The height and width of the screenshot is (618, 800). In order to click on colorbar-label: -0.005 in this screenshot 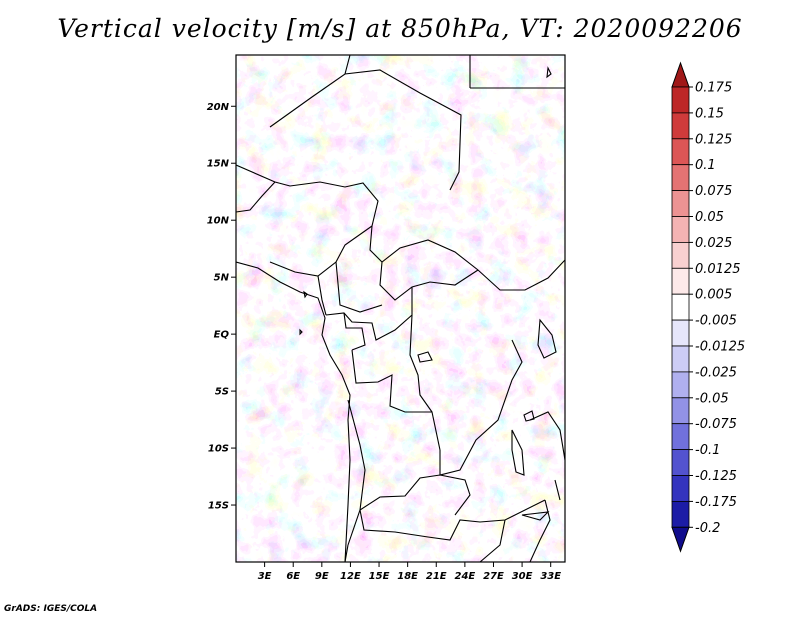, I will do `click(716, 321)`.